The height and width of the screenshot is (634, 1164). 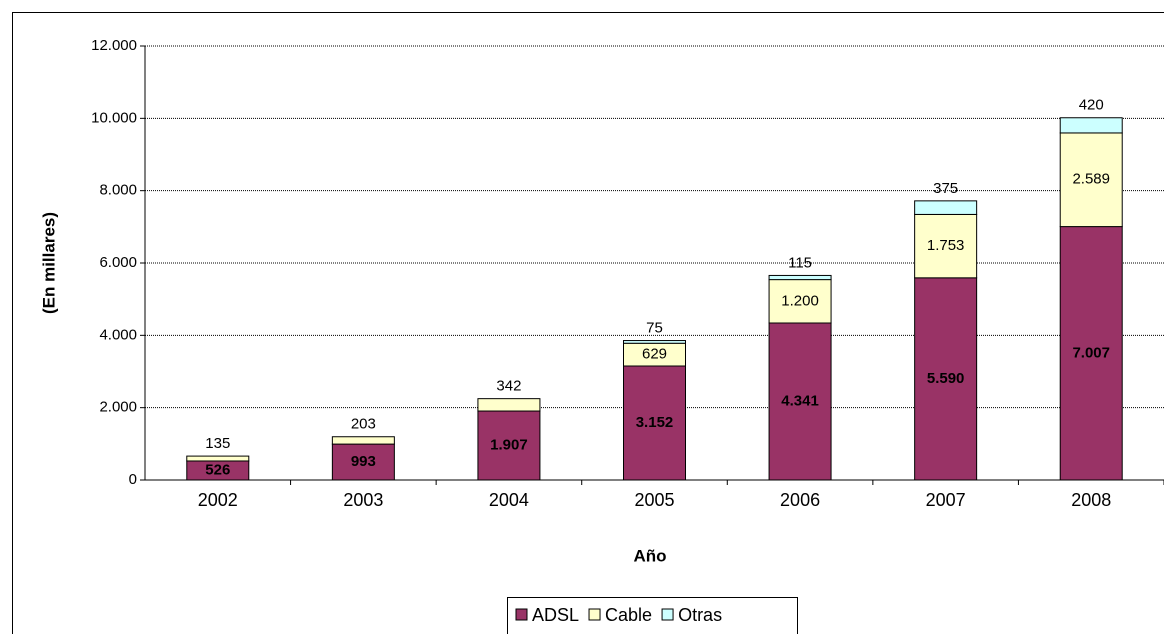 What do you see at coordinates (118, 407) in the screenshot?
I see `y-tick-label: 2.000` at bounding box center [118, 407].